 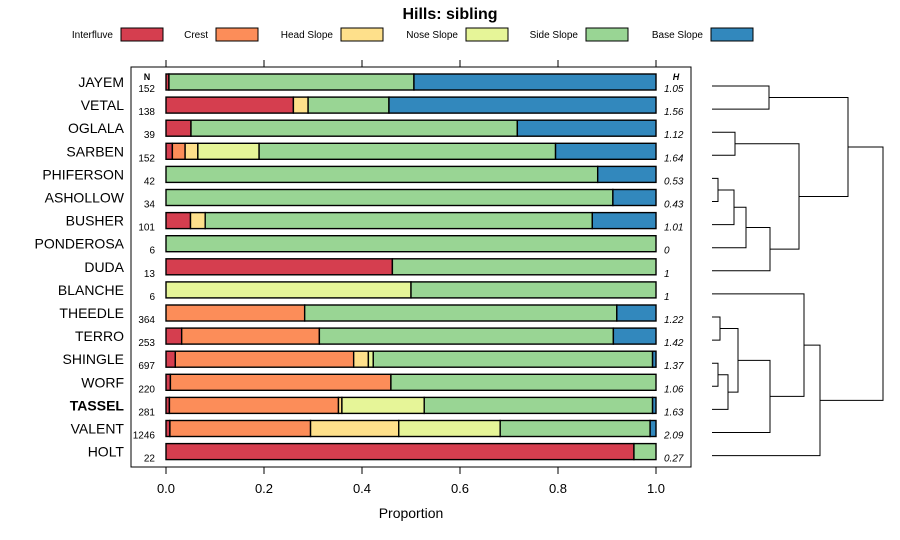 What do you see at coordinates (104, 267) in the screenshot?
I see `series-label: DUDA` at bounding box center [104, 267].